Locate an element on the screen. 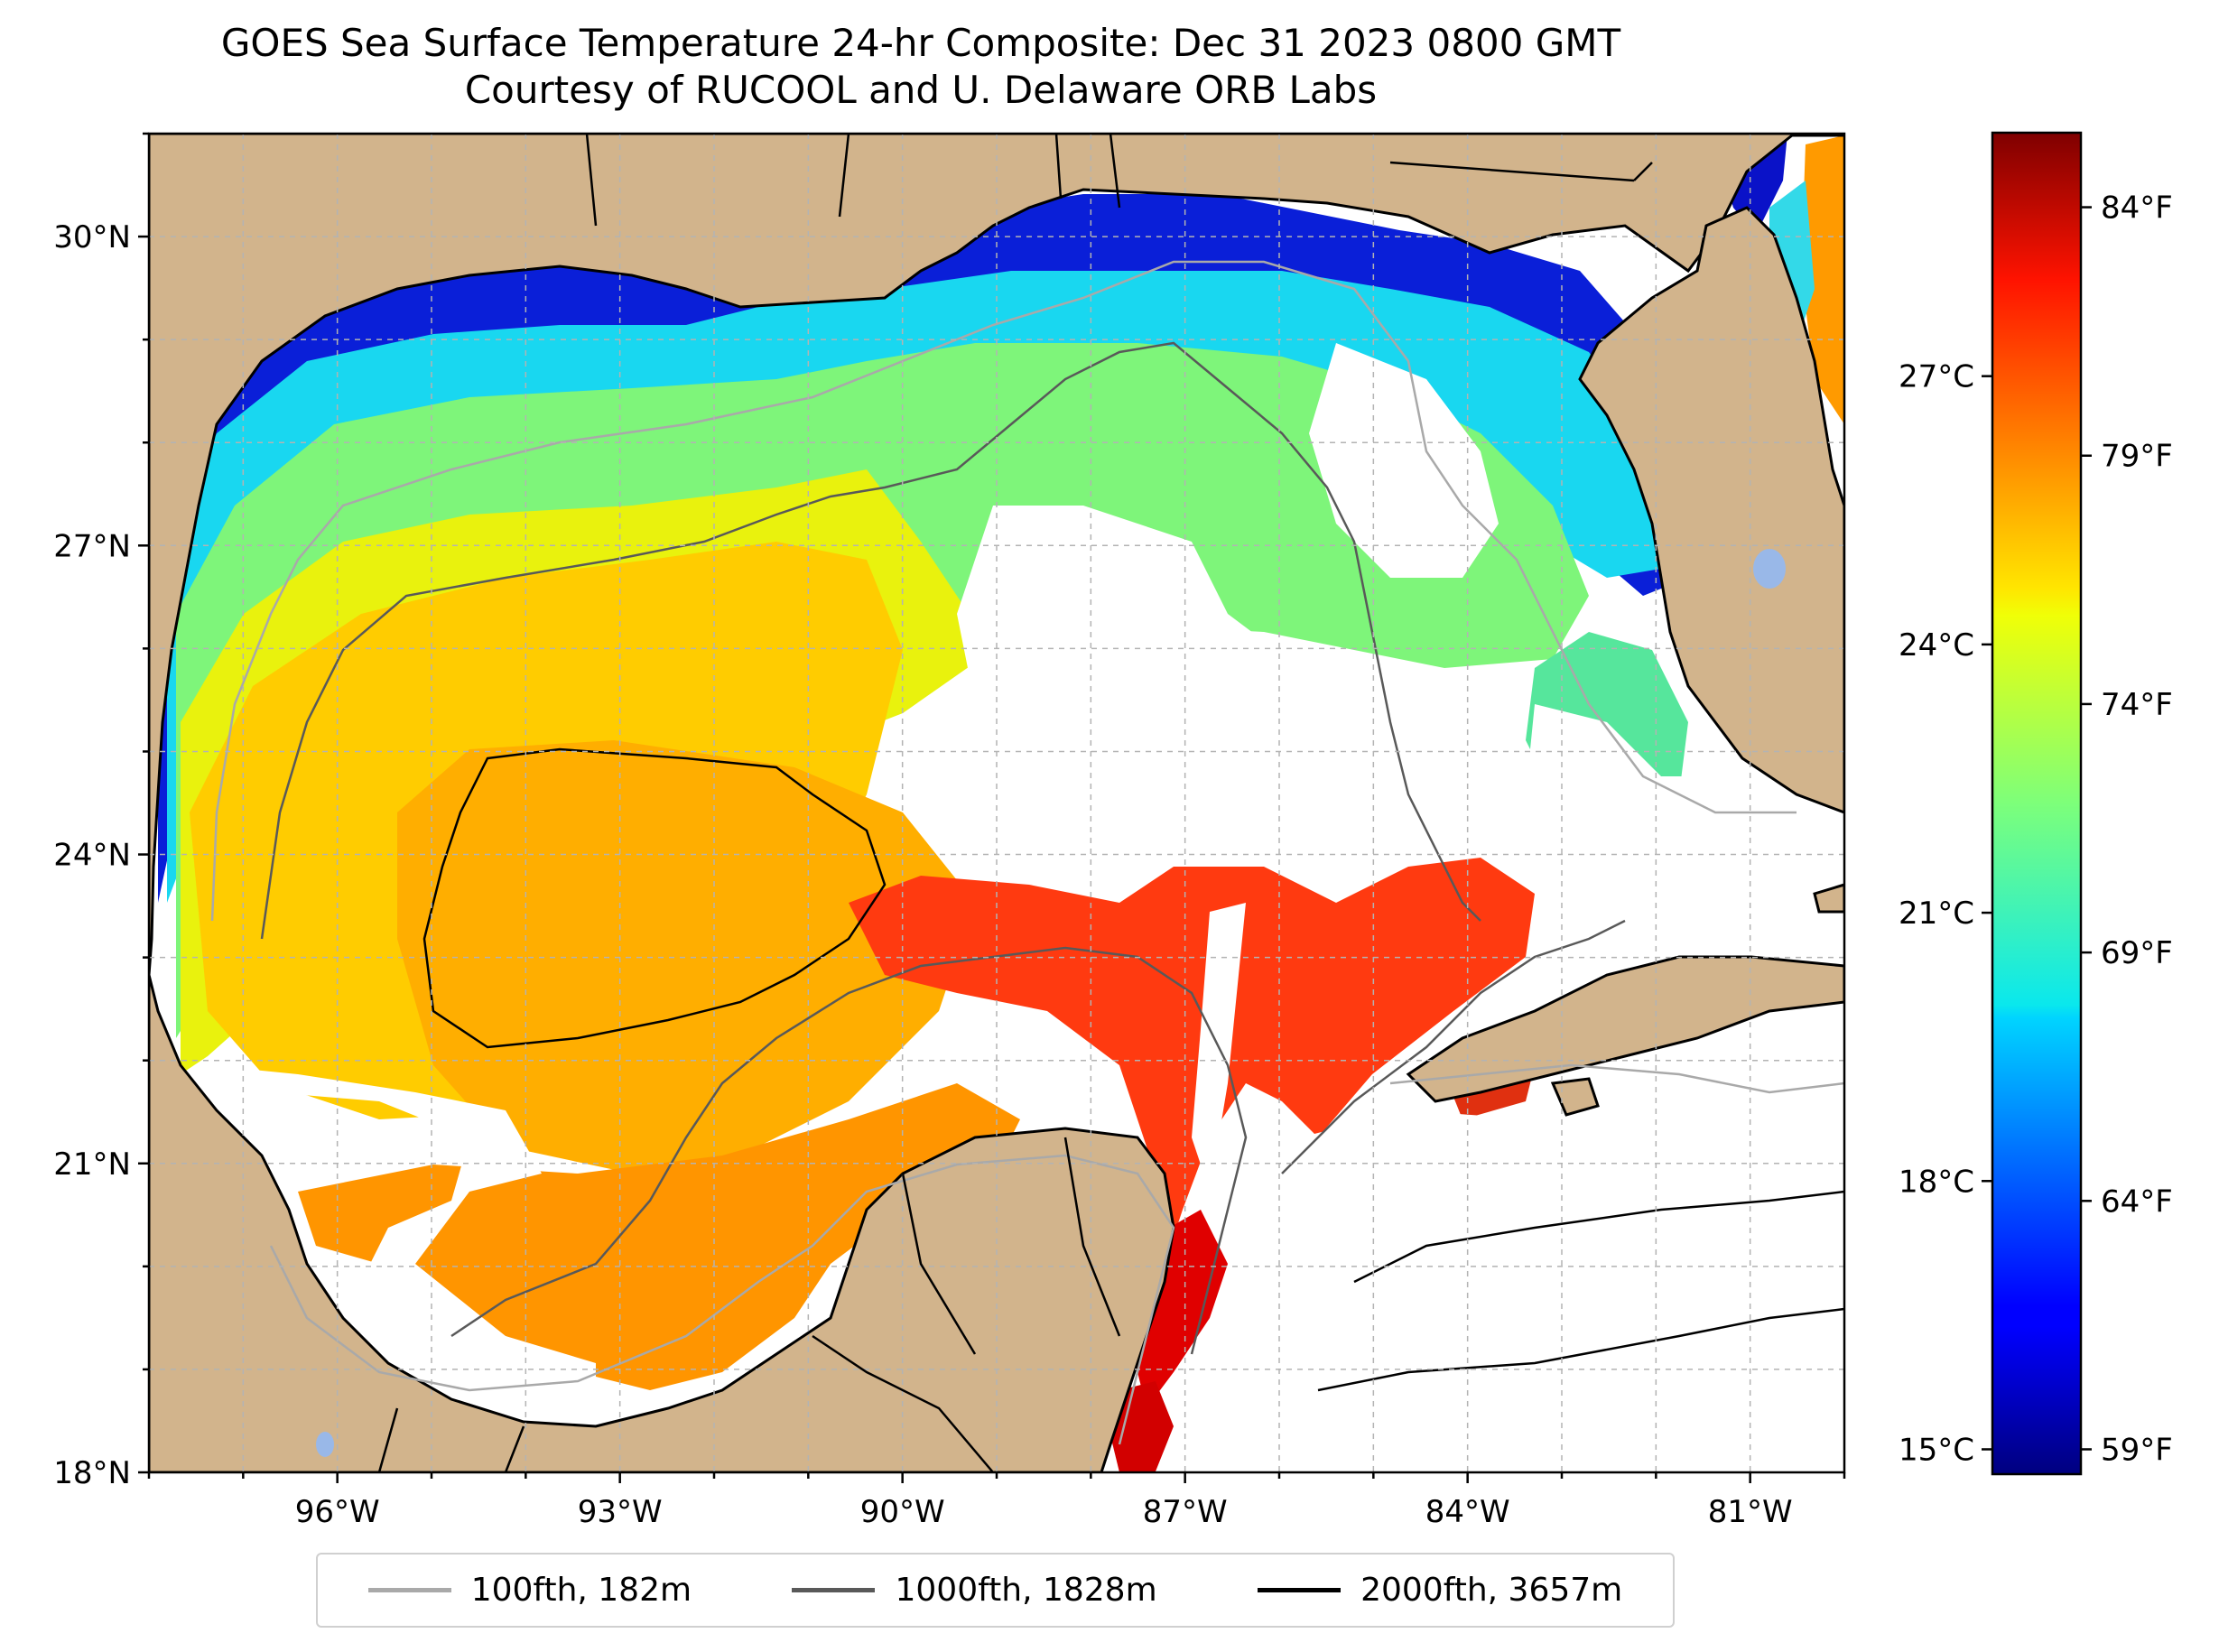 The image size is (2219, 1652). colorbar-fahrenheit-label: 79°F is located at coordinates (2137, 457).